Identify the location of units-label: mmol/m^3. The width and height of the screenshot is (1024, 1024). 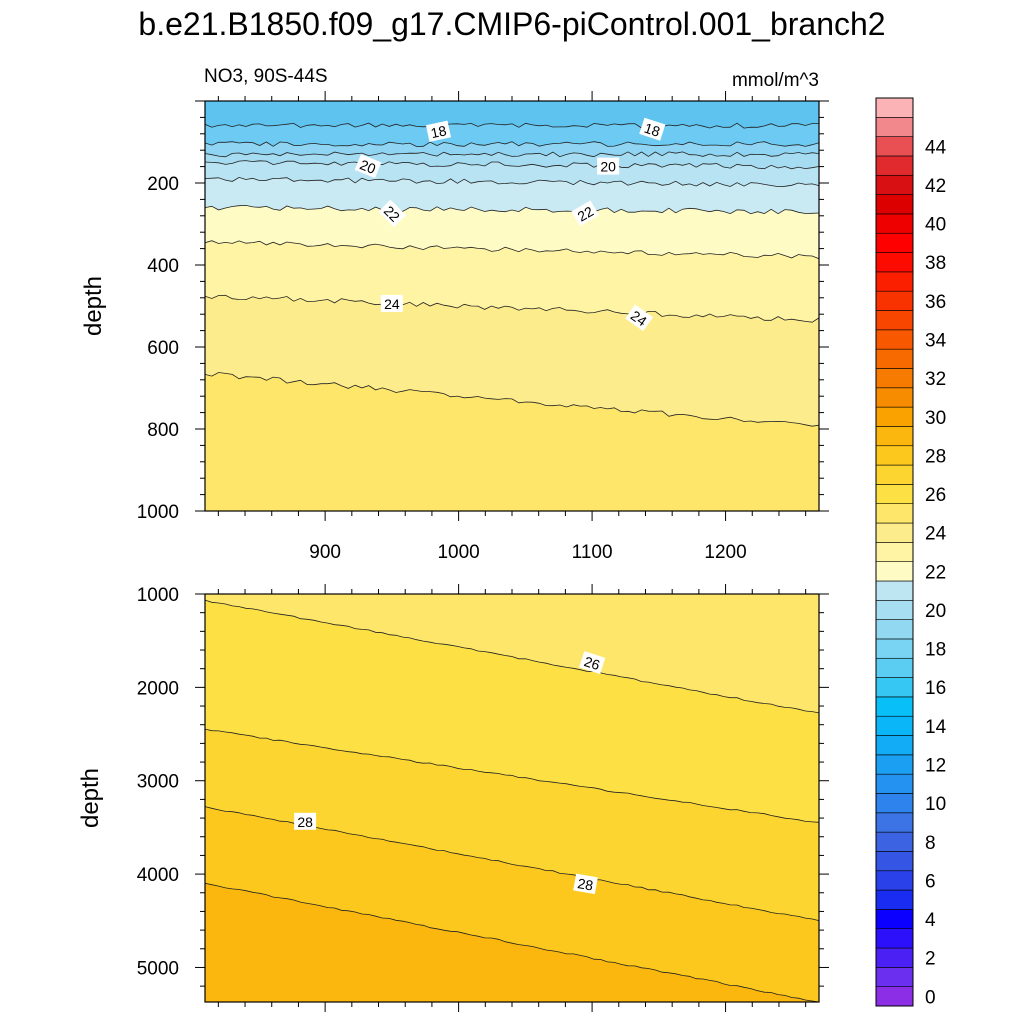
(775, 80).